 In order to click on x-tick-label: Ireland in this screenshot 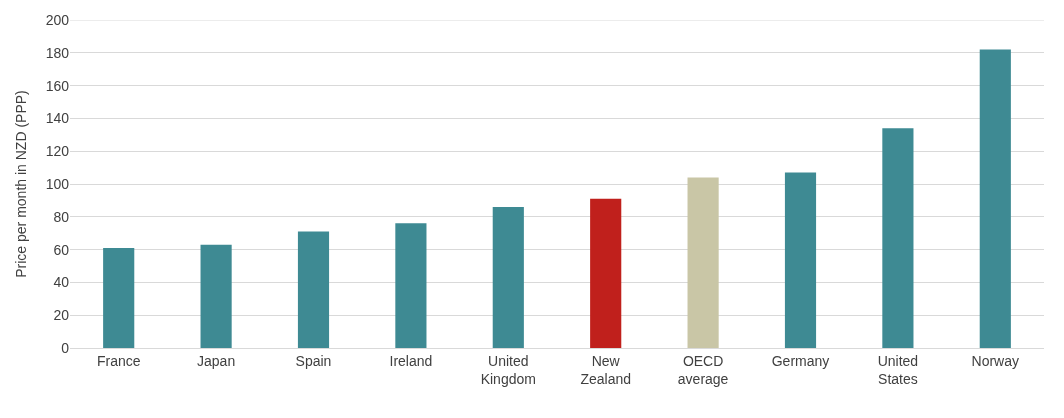, I will do `click(411, 360)`.